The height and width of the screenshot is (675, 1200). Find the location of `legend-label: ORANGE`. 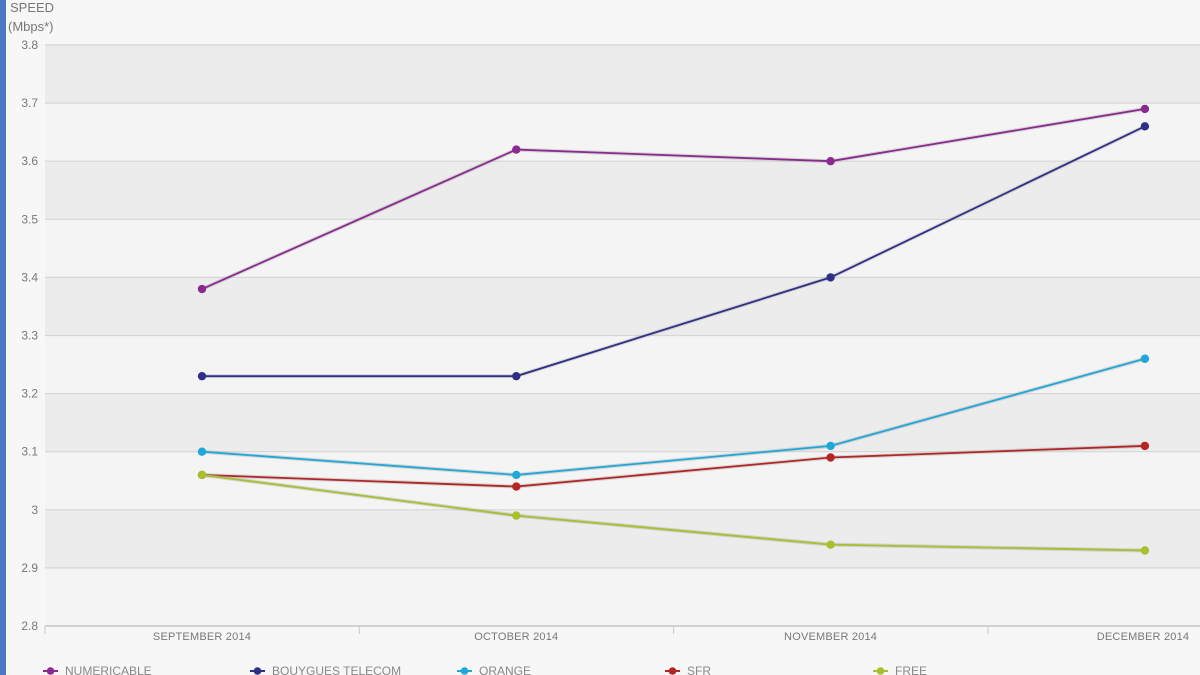

legend-label: ORANGE is located at coordinates (505, 669).